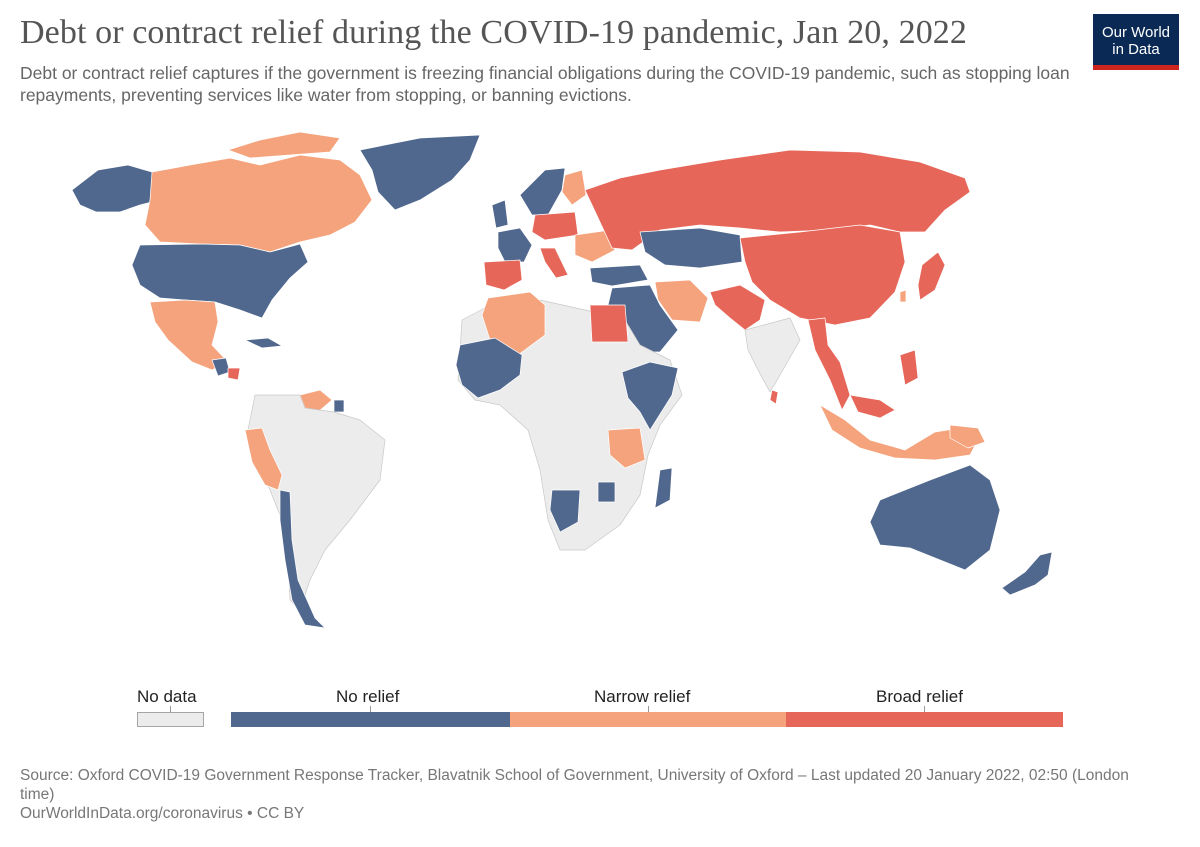 The width and height of the screenshot is (1200, 847). Describe the element at coordinates (574, 187) in the screenshot. I see `country-finland` at that location.